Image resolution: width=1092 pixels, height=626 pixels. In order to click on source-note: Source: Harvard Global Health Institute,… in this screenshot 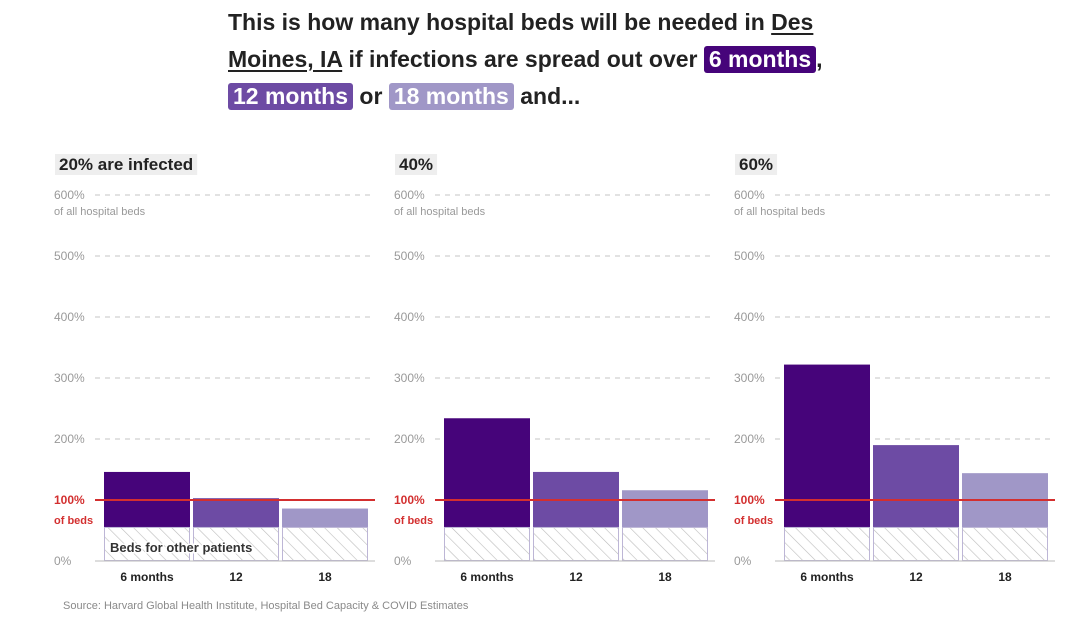, I will do `click(266, 606)`.